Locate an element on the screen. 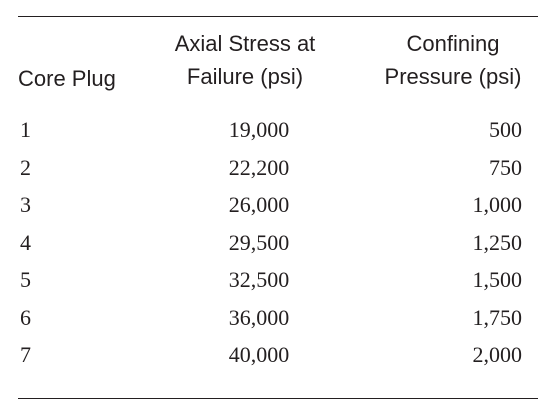 Image resolution: width=552 pixels, height=417 pixels. cell-axial-stress: 26,000 is located at coordinates (259, 204).